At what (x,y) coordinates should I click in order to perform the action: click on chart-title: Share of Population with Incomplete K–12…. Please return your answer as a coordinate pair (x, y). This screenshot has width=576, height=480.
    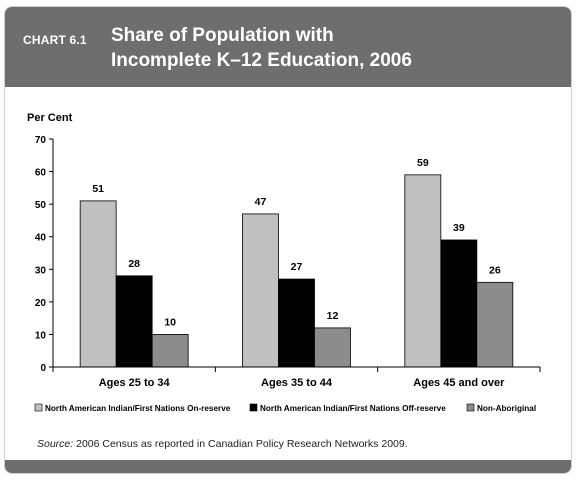
    Looking at the image, I should click on (331, 48).